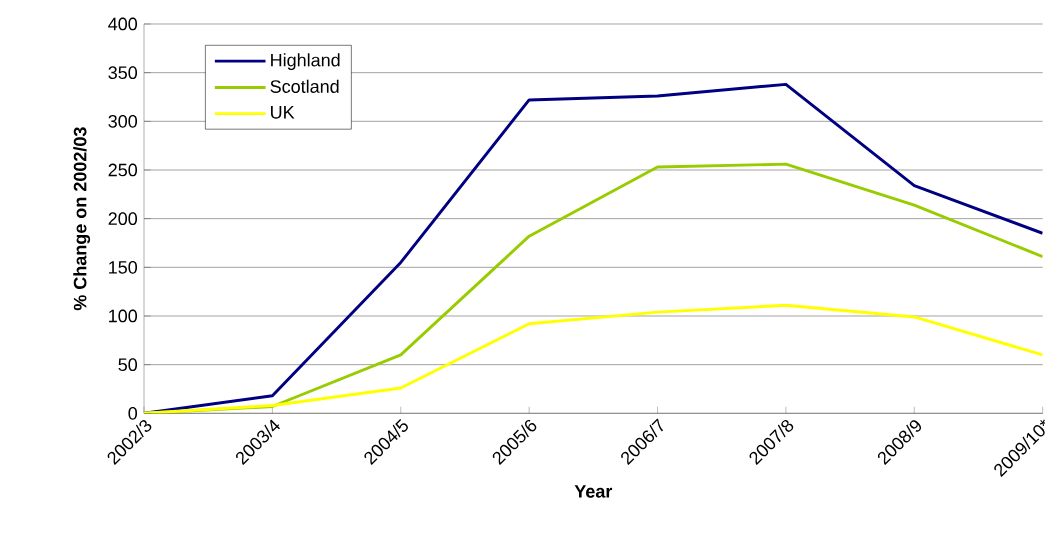  I want to click on y-tick-label: 150, so click(123, 267).